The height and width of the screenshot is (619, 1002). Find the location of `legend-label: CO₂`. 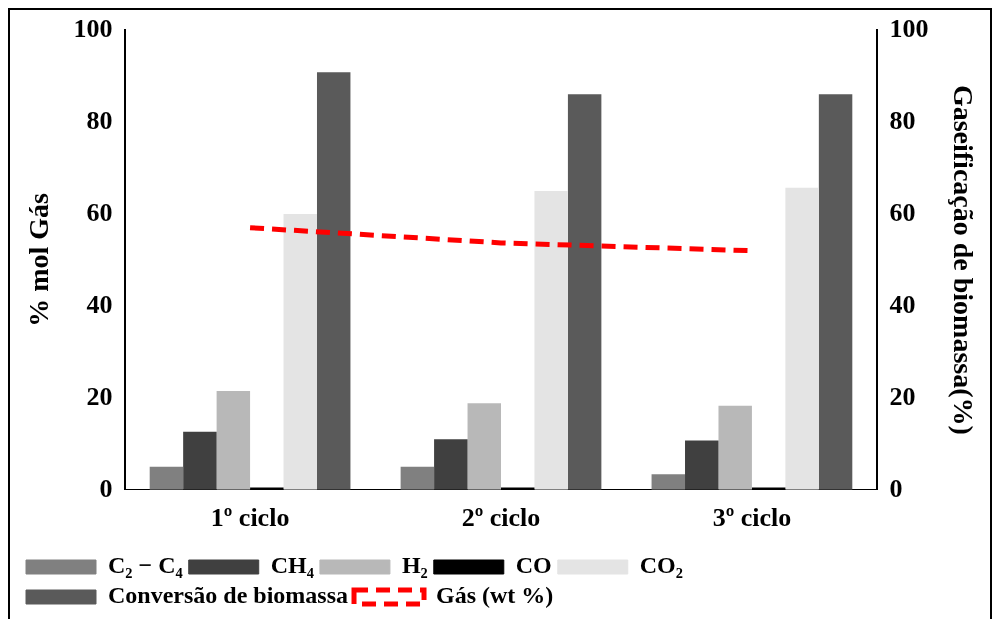

legend-label: CO₂ is located at coordinates (661, 565).